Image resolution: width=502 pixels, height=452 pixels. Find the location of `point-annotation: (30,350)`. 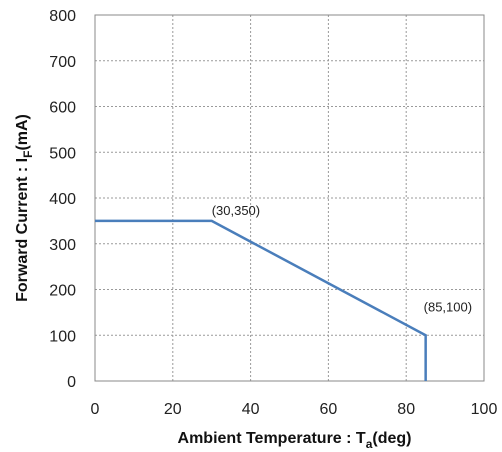

point-annotation: (30,350) is located at coordinates (236, 210).